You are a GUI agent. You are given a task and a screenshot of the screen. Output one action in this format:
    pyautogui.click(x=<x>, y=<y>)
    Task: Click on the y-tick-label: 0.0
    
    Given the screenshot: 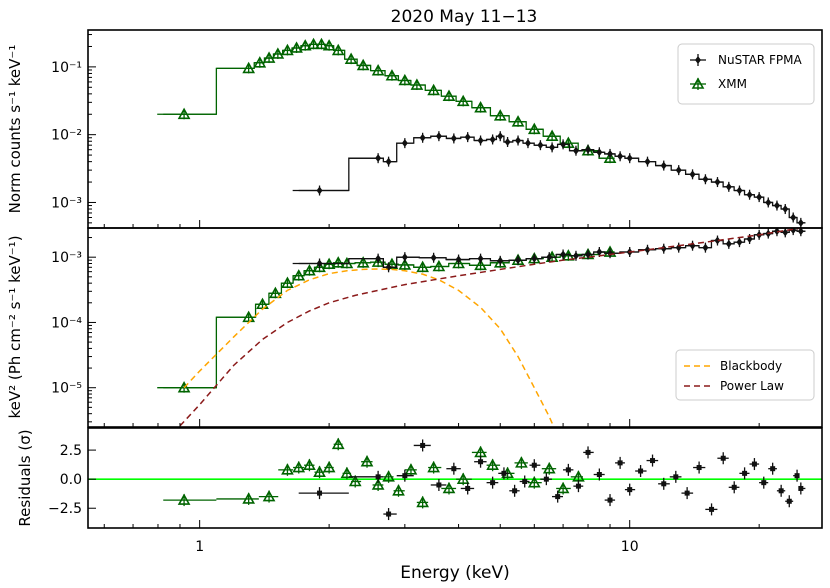 What is the action you would take?
    pyautogui.click(x=71, y=480)
    